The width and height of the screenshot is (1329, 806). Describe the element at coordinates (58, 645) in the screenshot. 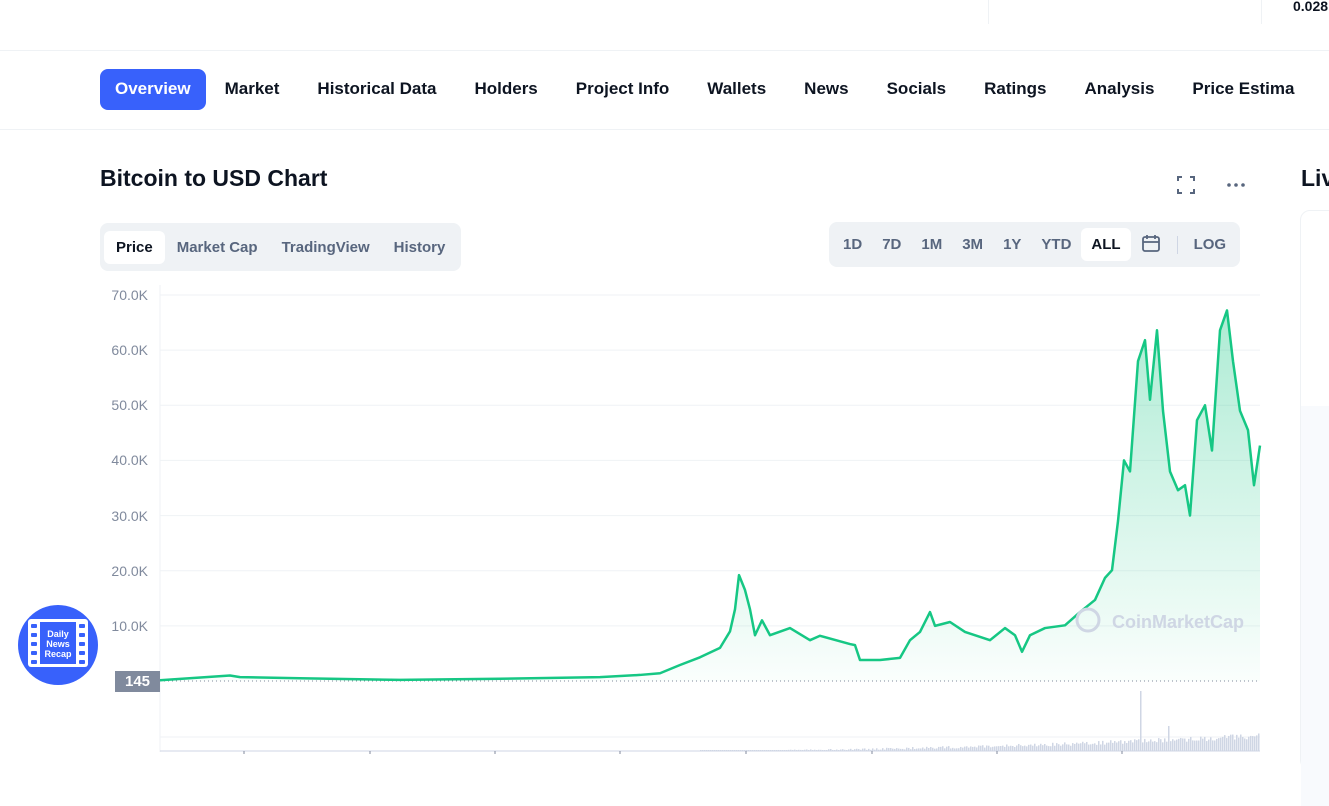

I see `daily-news-recap-badge: Daily News Recap` at that location.